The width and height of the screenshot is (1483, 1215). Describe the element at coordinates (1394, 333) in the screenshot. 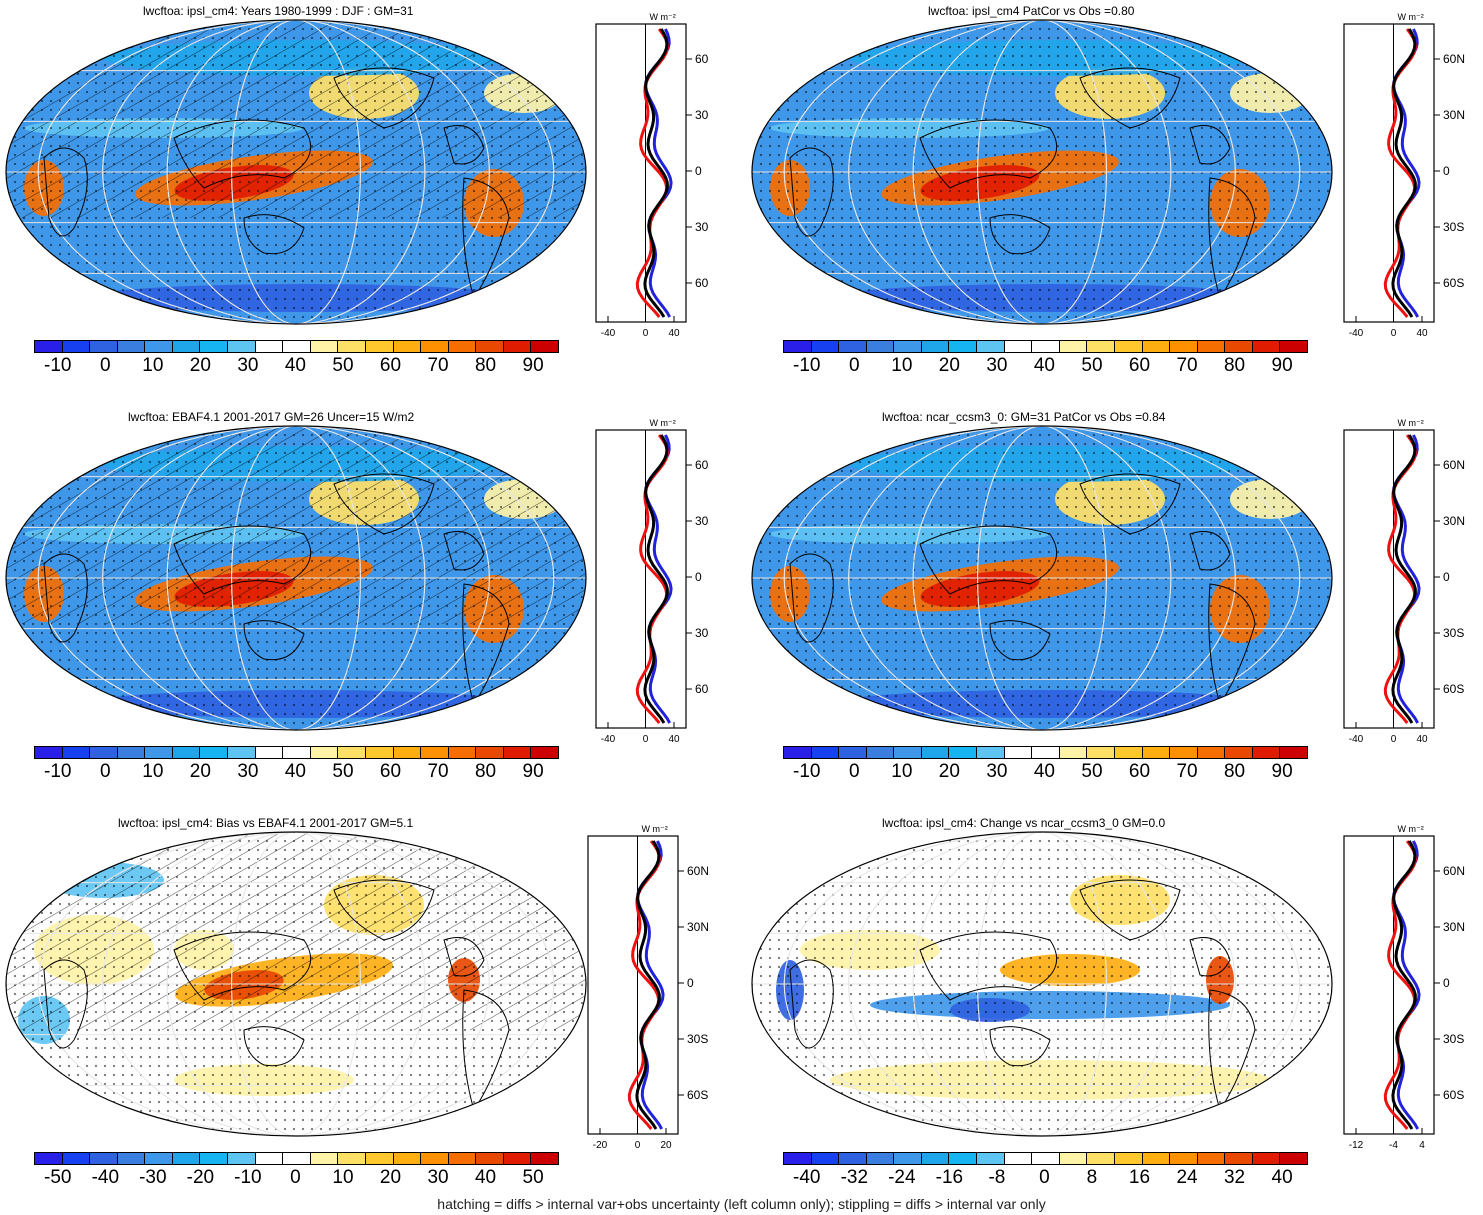

I see `profile-x-tick: 0` at that location.